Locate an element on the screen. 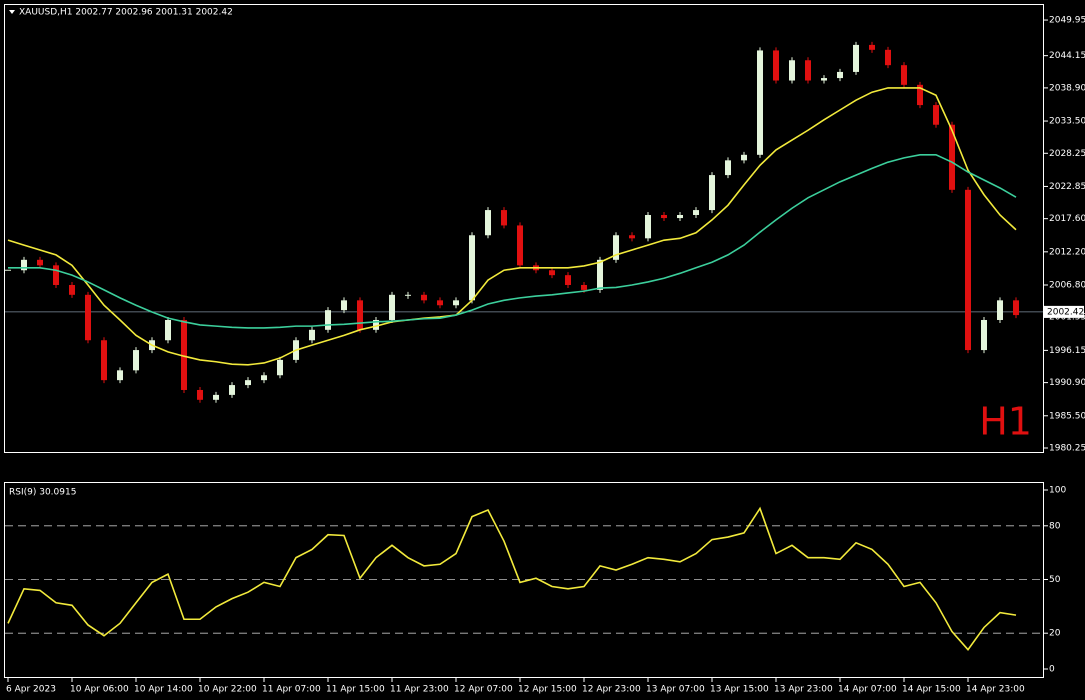 The width and height of the screenshot is (1085, 700). x-tick-label: 10 Apr 22:00 is located at coordinates (227, 690).